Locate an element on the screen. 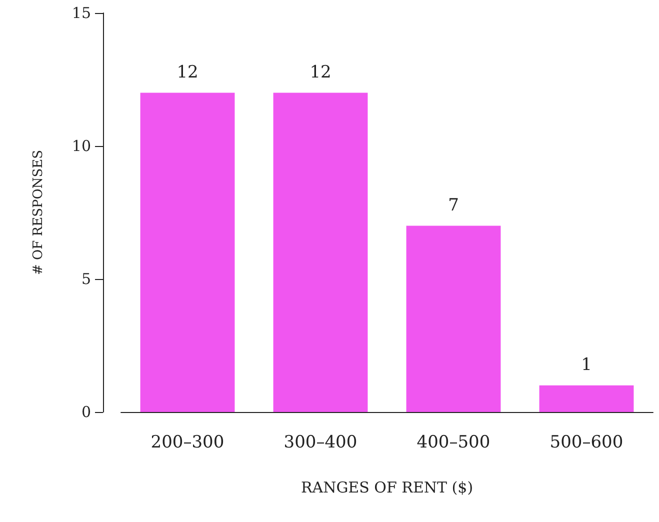  y-tick-label: 0 is located at coordinates (86, 412).